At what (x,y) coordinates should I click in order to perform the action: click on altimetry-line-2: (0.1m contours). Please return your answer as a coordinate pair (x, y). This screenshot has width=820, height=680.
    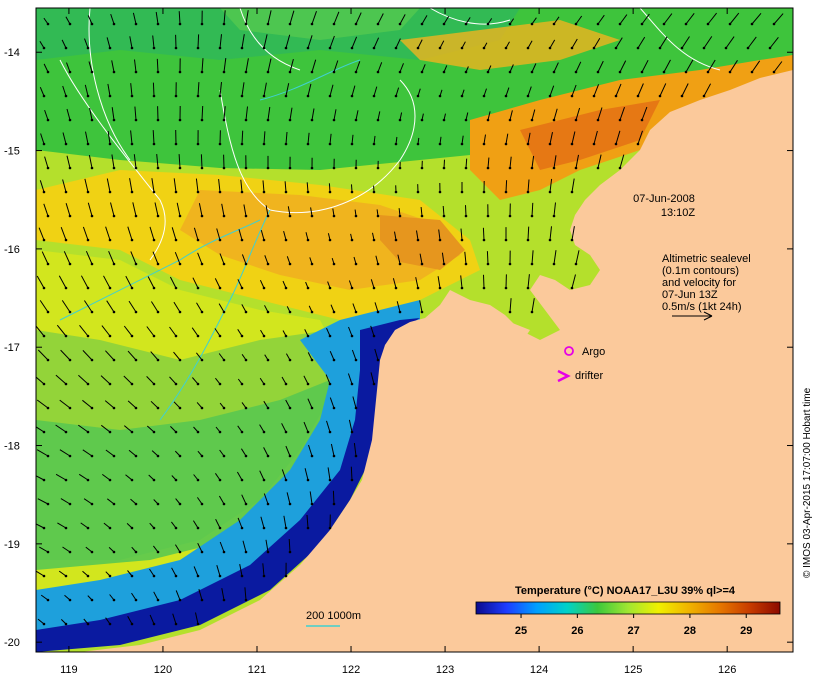
    Looking at the image, I should click on (700, 271).